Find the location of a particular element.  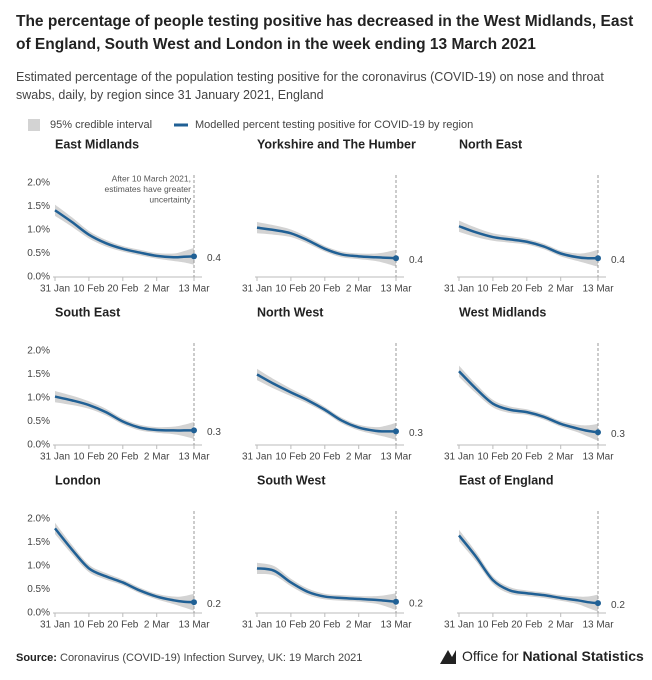

logo-bold: National Statistics is located at coordinates (583, 656).